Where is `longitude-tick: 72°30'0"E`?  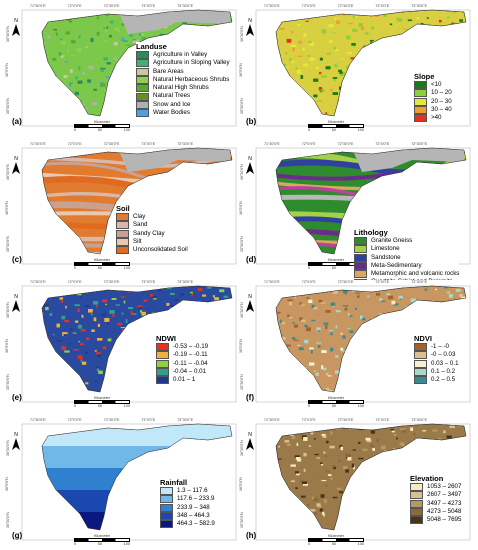
longitude-tick: 72°30'0"E is located at coordinates (111, 420).